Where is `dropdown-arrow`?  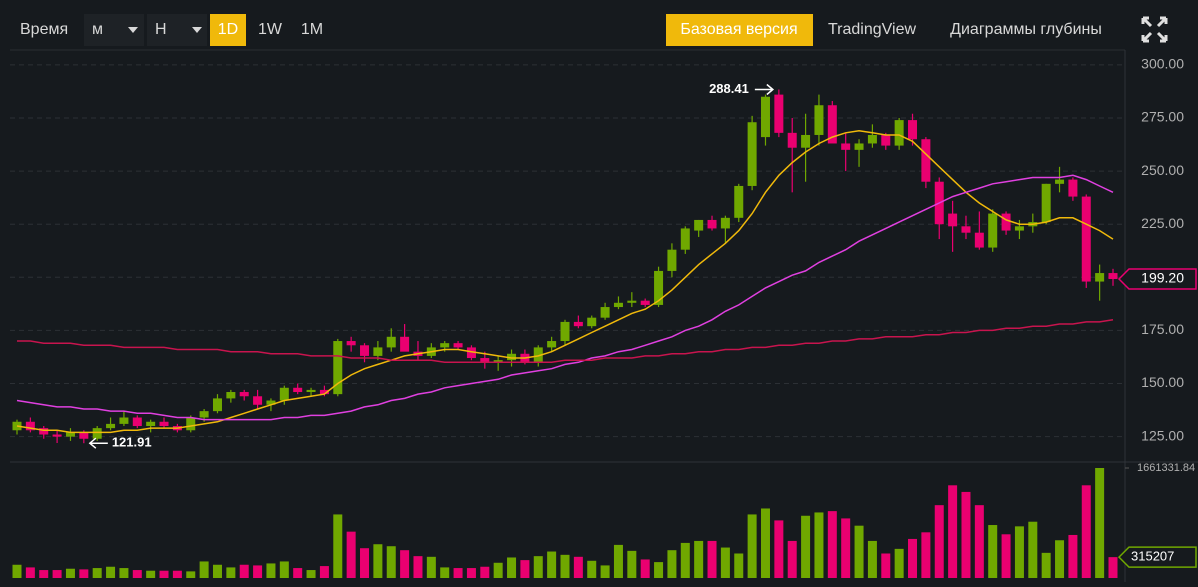
dropdown-arrow is located at coordinates (197, 30).